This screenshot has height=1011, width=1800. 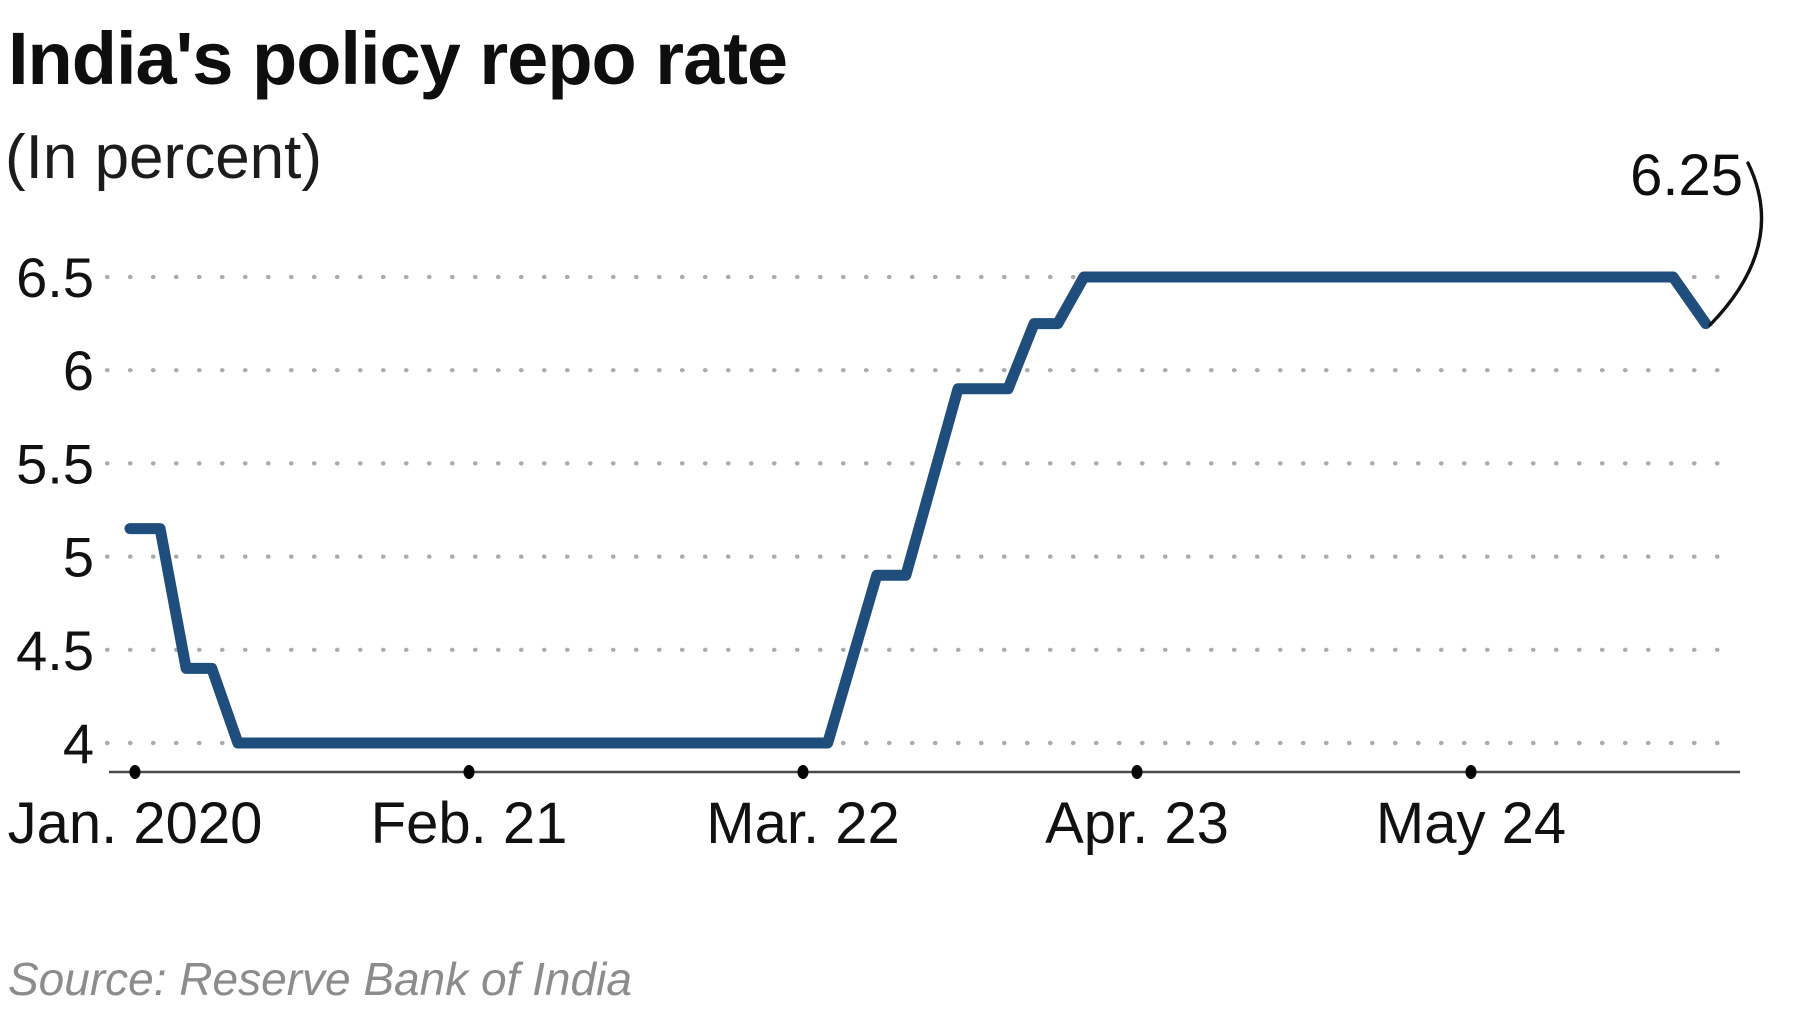 What do you see at coordinates (55, 650) in the screenshot?
I see `y-tick-label-4.5: 4.5` at bounding box center [55, 650].